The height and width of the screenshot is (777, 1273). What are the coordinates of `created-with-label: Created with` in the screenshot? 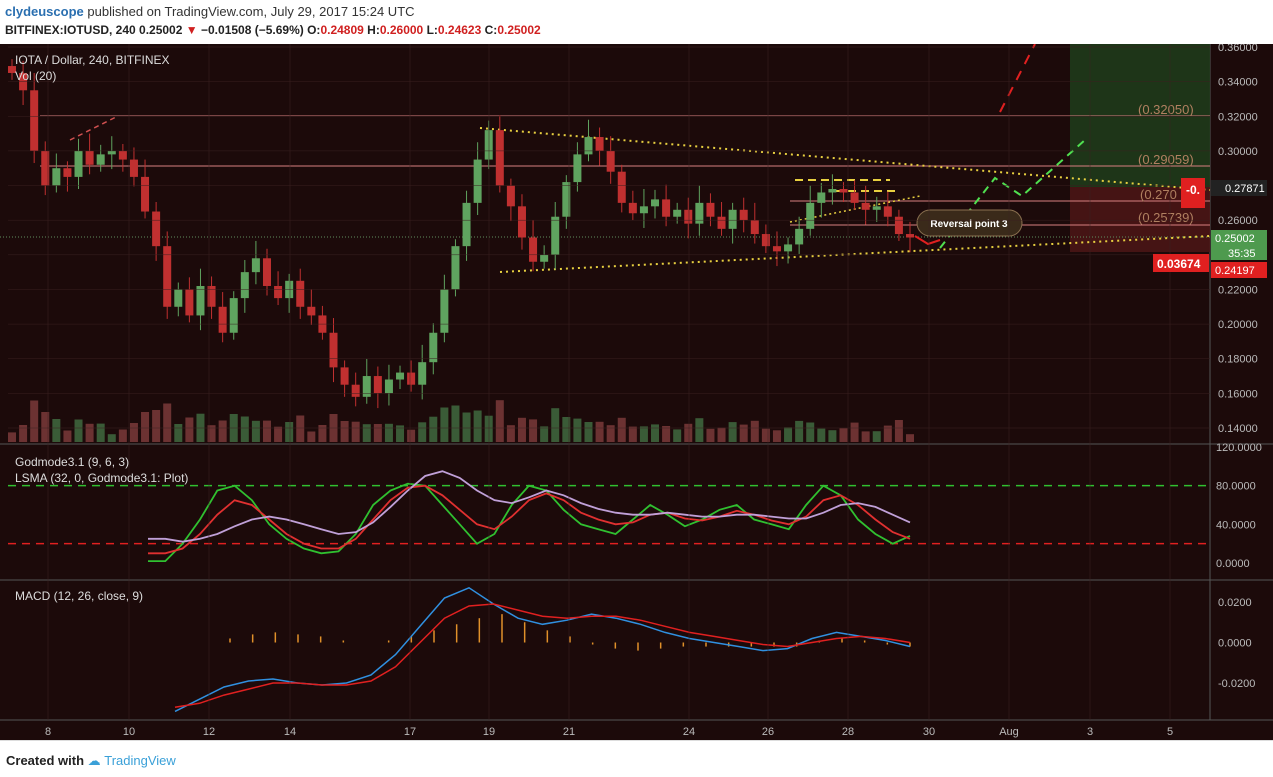 It's located at (45, 760).